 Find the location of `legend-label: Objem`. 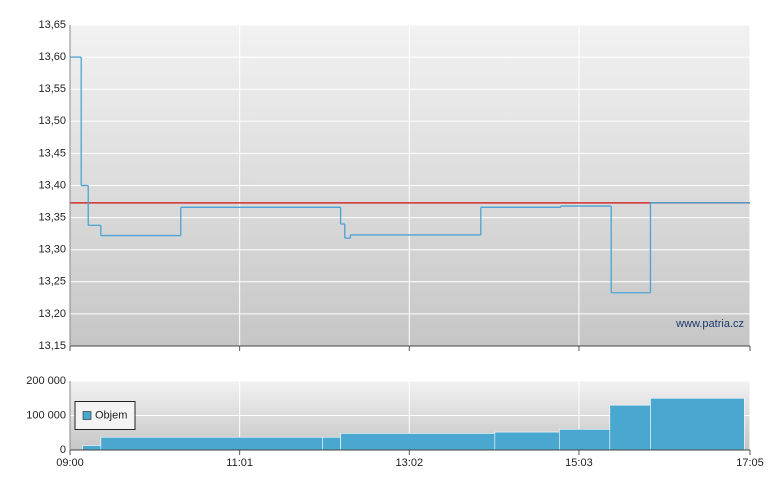

legend-label: Objem is located at coordinates (111, 415).